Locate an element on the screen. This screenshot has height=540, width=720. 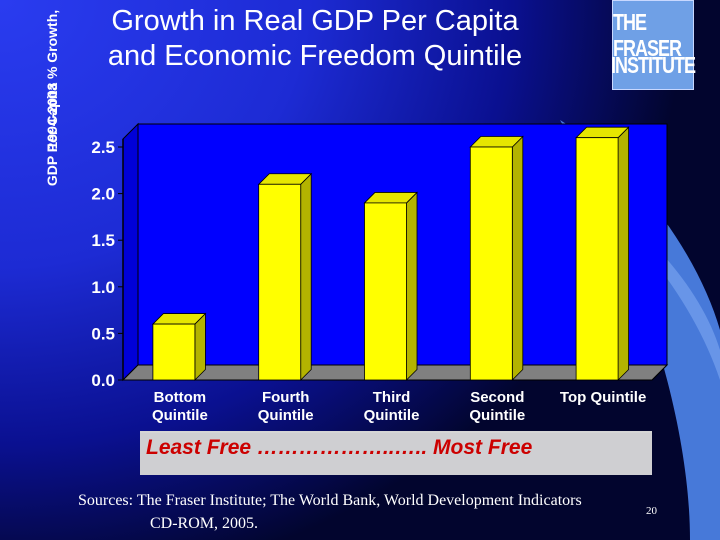
y-tick-label: 1.0 is located at coordinates (103, 287).